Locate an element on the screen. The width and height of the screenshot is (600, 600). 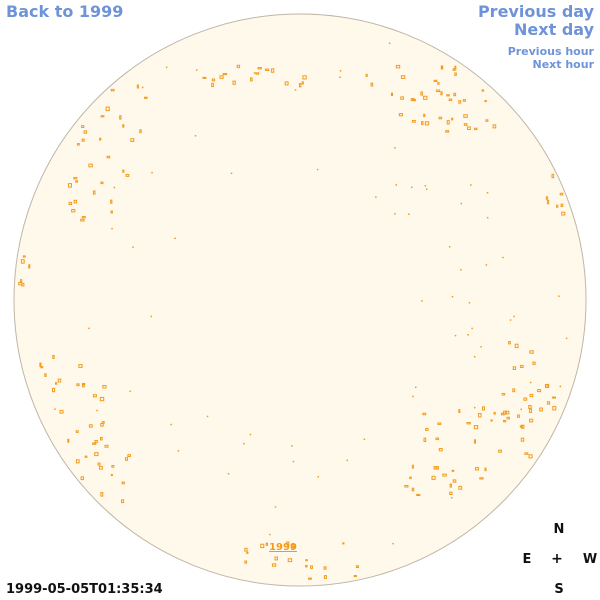
back-to-year-link: Back to 1999 is located at coordinates (65, 11).